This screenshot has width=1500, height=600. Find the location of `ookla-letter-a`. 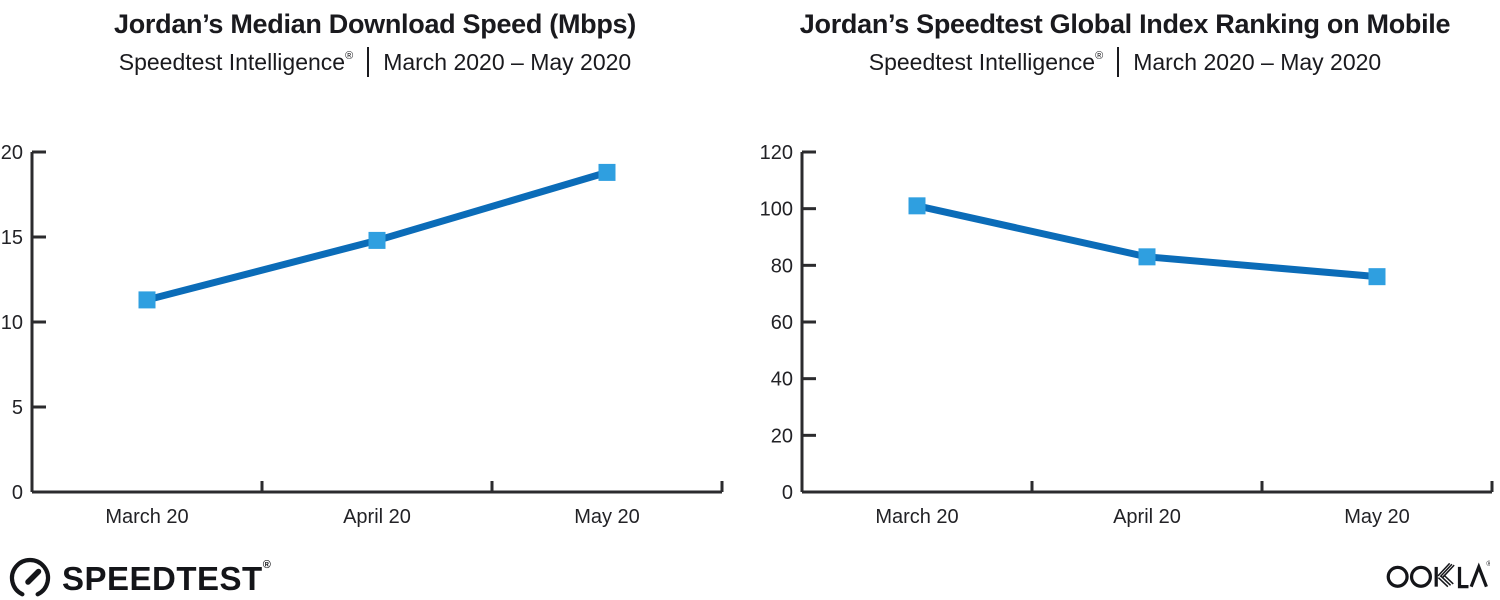

ookla-letter-a is located at coordinates (1478, 575).